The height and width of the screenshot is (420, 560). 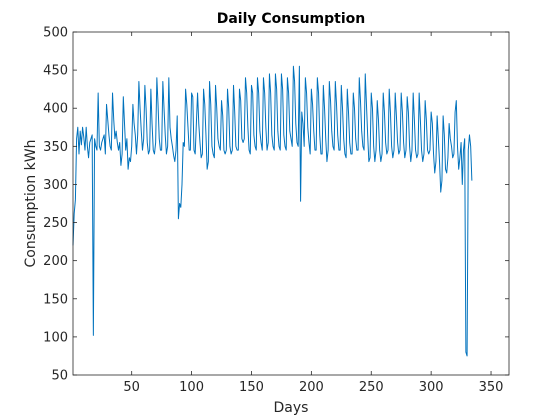 What do you see at coordinates (251, 387) in the screenshot?
I see `x-tick-label: 150` at bounding box center [251, 387].